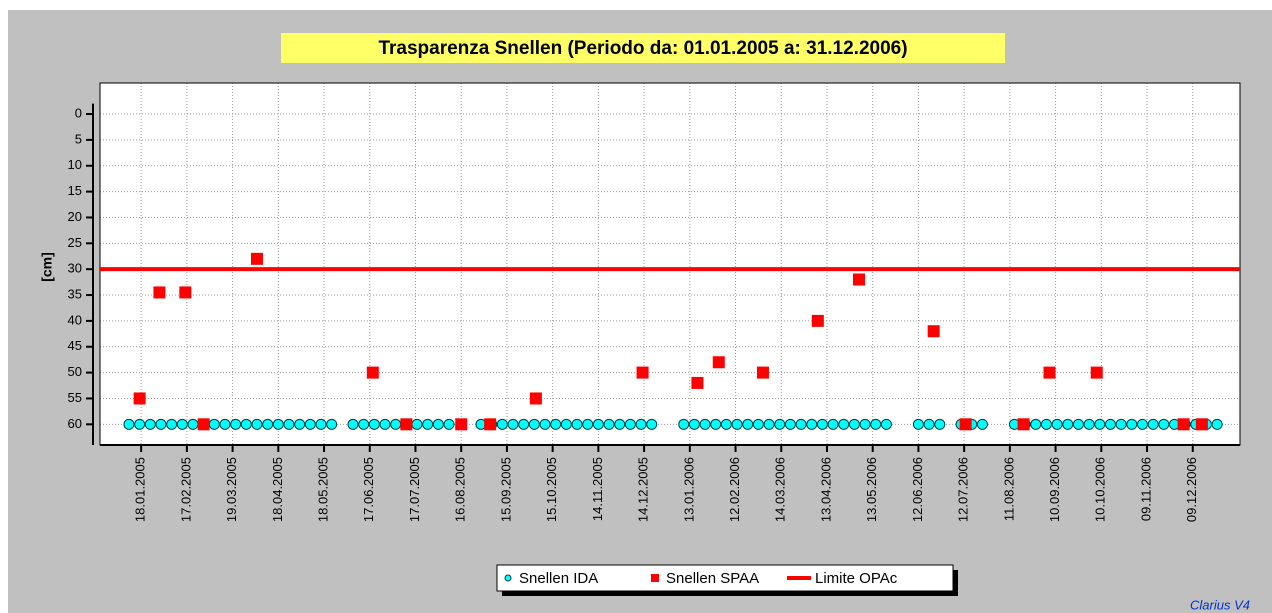  I want to click on y-tick-label: 55, so click(75, 397).